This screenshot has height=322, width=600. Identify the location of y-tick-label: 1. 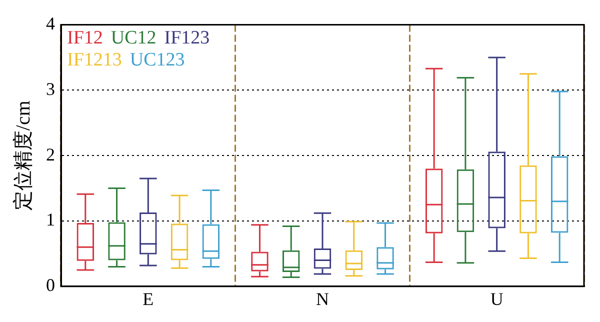
(50, 220).